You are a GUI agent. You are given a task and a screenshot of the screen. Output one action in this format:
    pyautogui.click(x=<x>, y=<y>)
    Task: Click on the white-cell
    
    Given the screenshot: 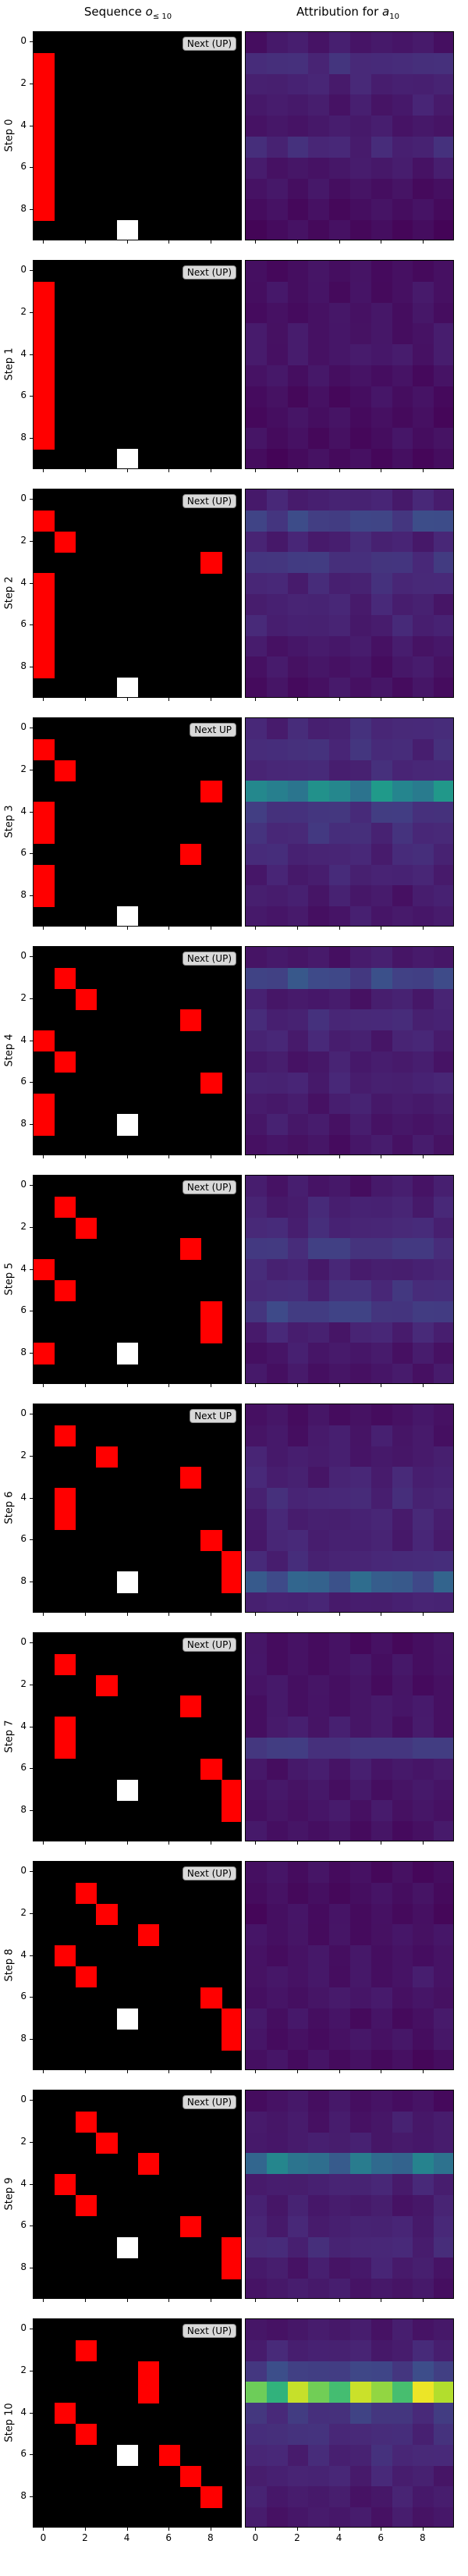 What is the action you would take?
    pyautogui.click(x=128, y=1790)
    